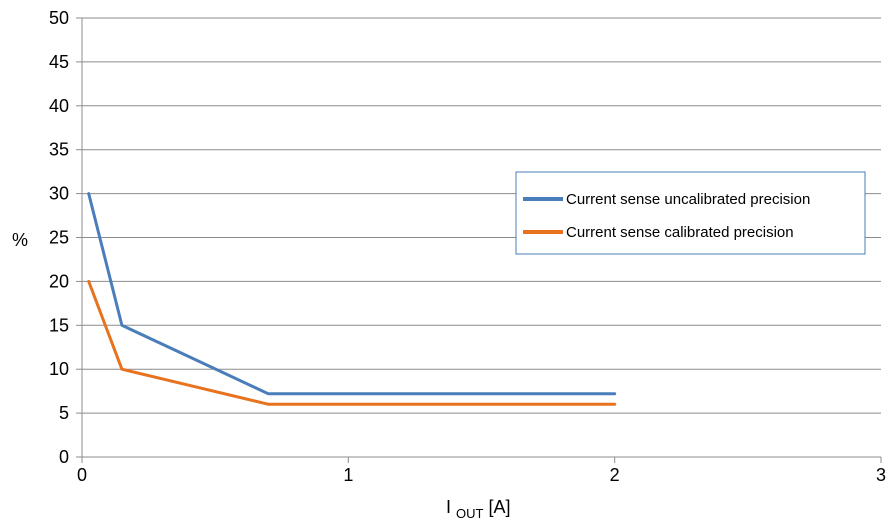  Describe the element at coordinates (64, 413) in the screenshot. I see `y-tick-label: 5` at that location.